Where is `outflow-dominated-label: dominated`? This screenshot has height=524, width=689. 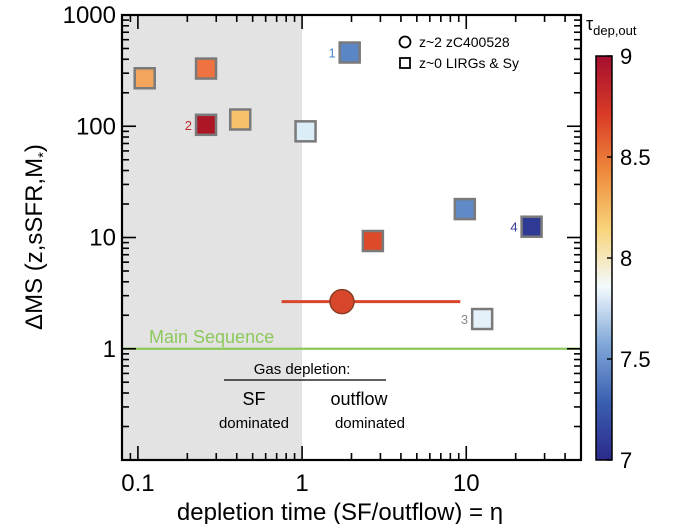
outflow-dominated-label: dominated is located at coordinates (370, 423).